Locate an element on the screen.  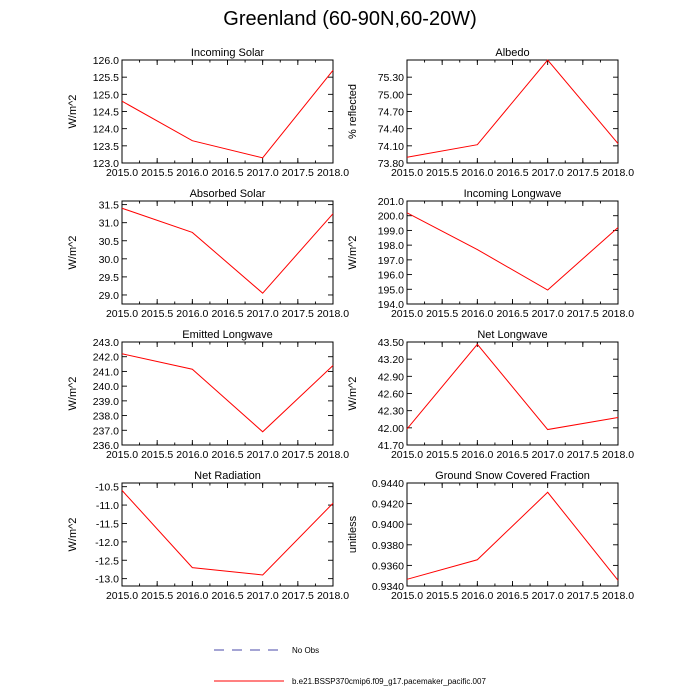
y-tick-label: 243.0 is located at coordinates (106, 343).